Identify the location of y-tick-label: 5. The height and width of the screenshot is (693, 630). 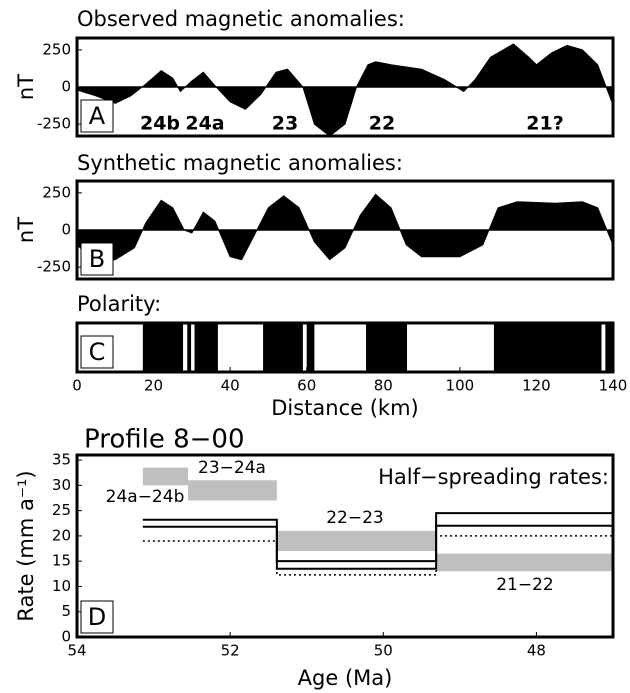
(66, 611).